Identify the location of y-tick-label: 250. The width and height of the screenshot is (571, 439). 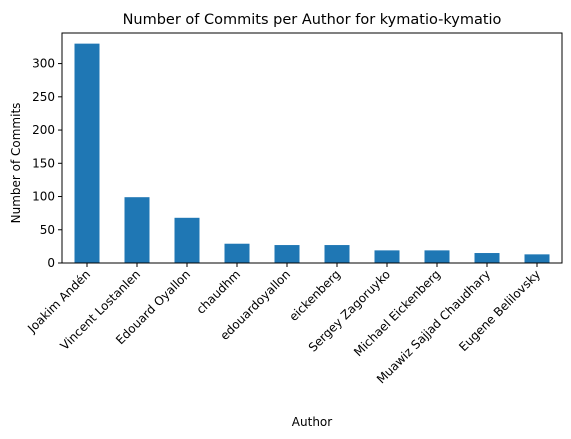
(43, 97).